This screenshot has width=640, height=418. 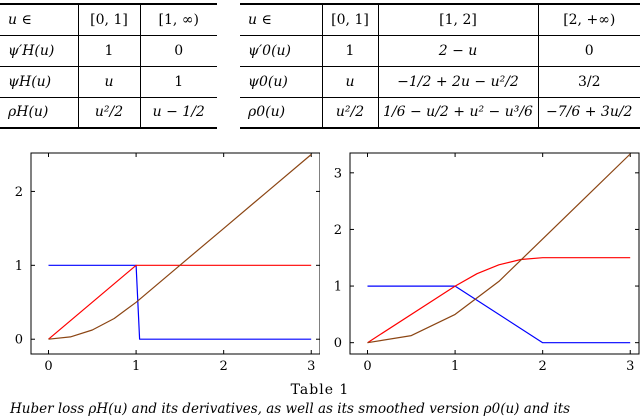 I want to click on table-cell: u − 1/2, so click(x=178, y=112).